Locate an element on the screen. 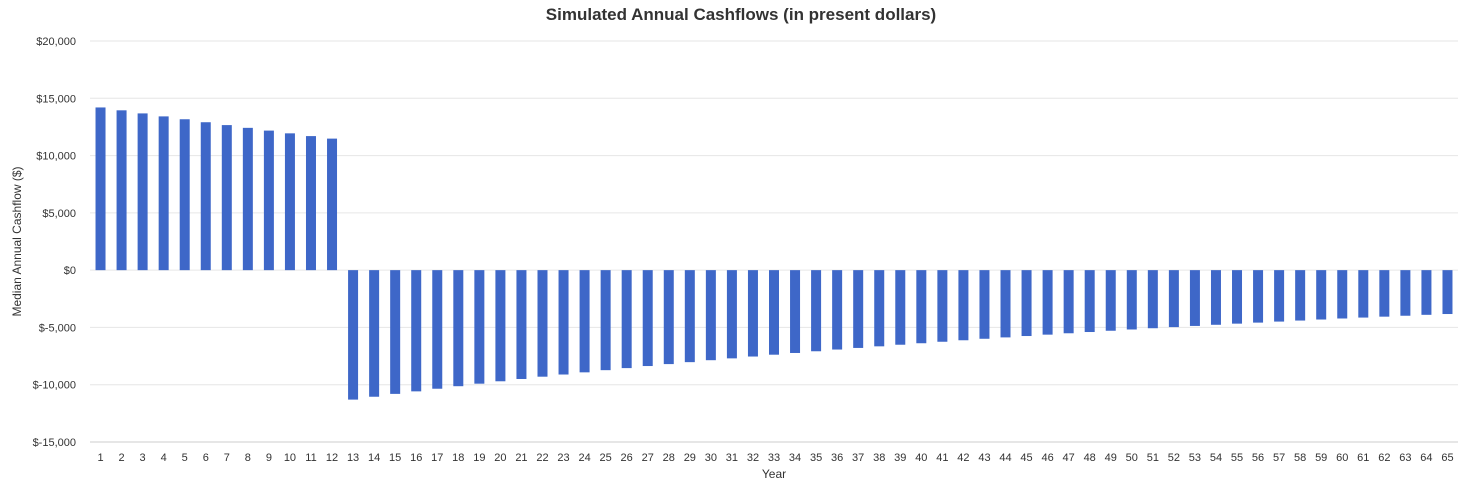 This screenshot has height=493, width=1482. x-tick-label: 38 is located at coordinates (879, 458).